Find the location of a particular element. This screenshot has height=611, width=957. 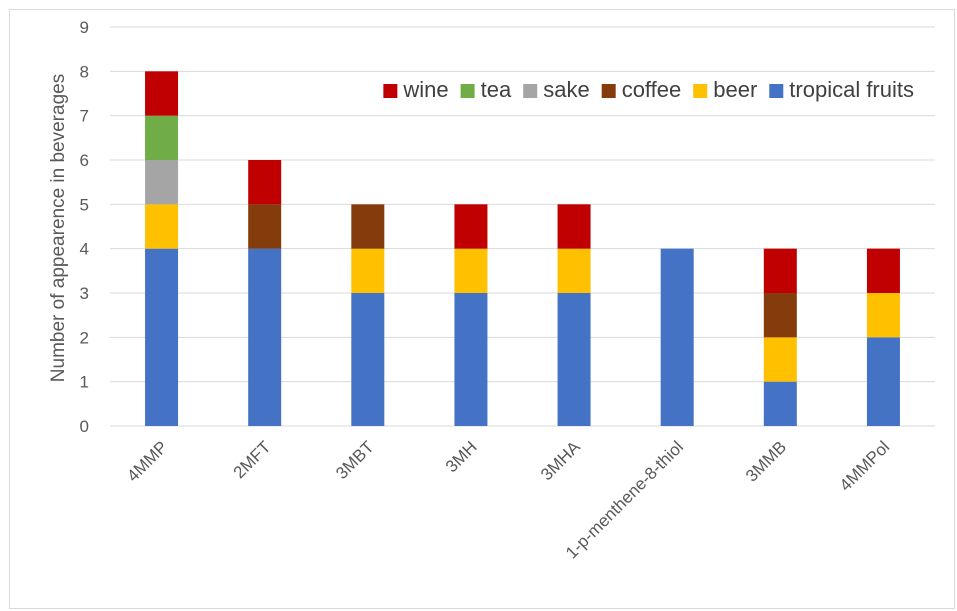

x-tick-label: 3MMB is located at coordinates (766, 461).